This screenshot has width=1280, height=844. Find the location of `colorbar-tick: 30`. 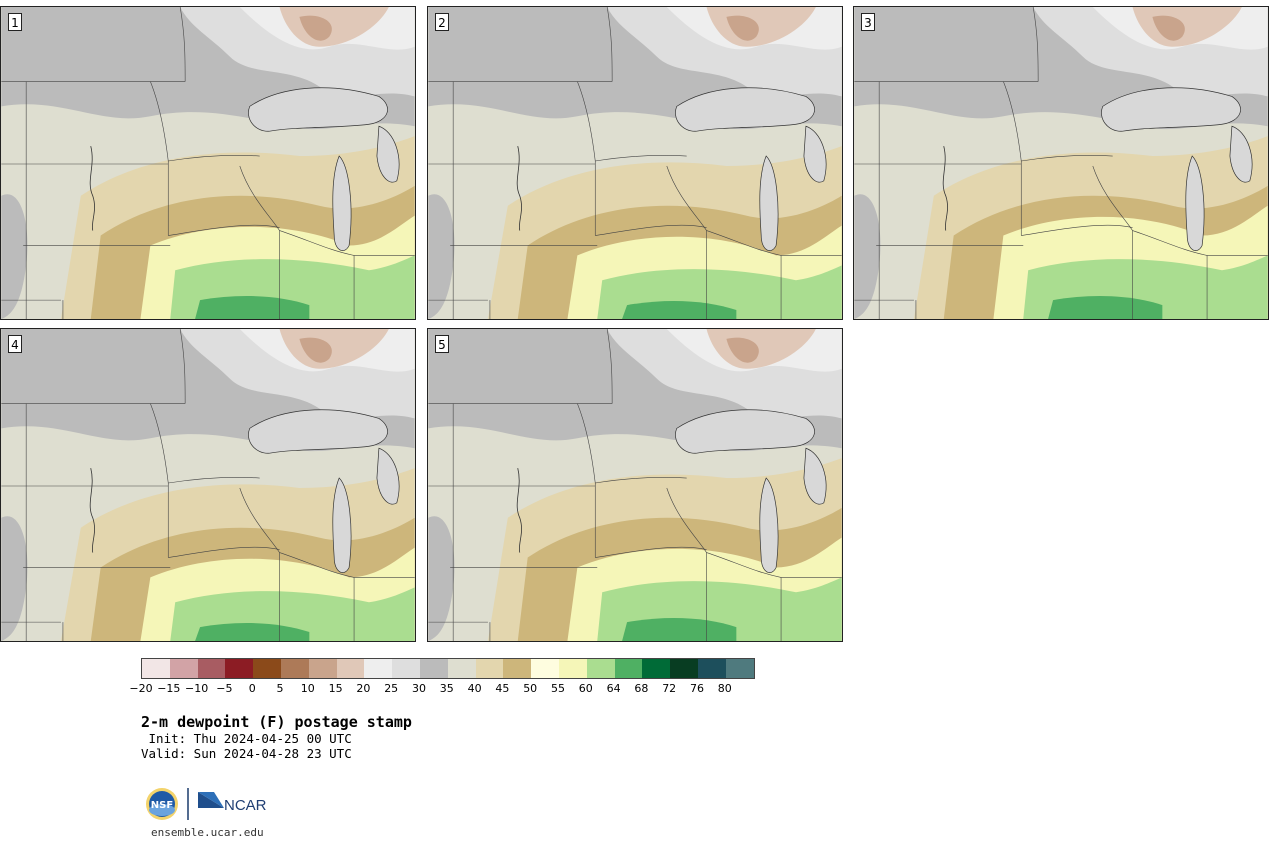

colorbar-tick: 30 is located at coordinates (419, 688).